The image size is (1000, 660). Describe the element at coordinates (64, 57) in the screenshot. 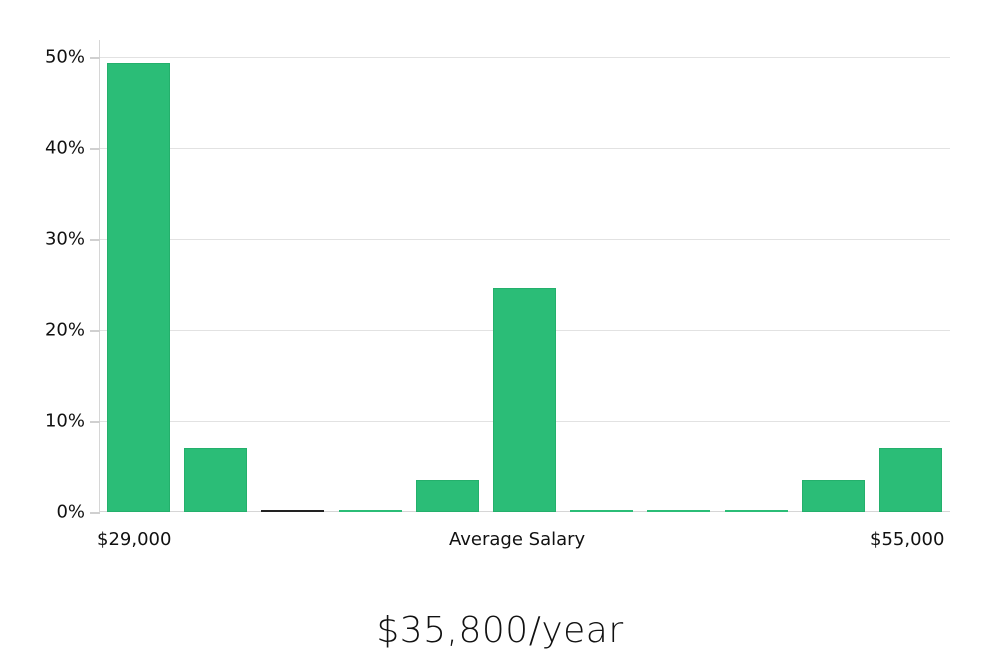

I see `y-tick-label: 50%` at that location.